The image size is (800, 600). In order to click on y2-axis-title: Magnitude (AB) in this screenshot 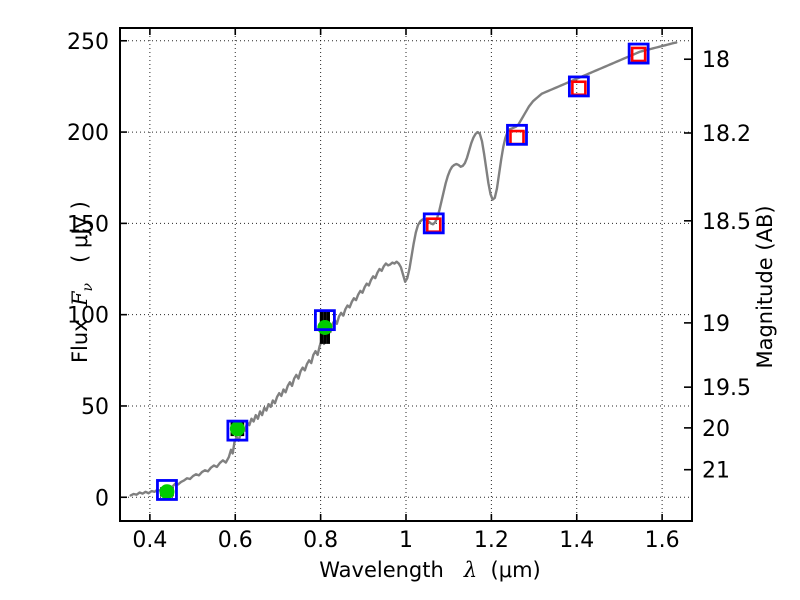, I will do `click(765, 287)`.